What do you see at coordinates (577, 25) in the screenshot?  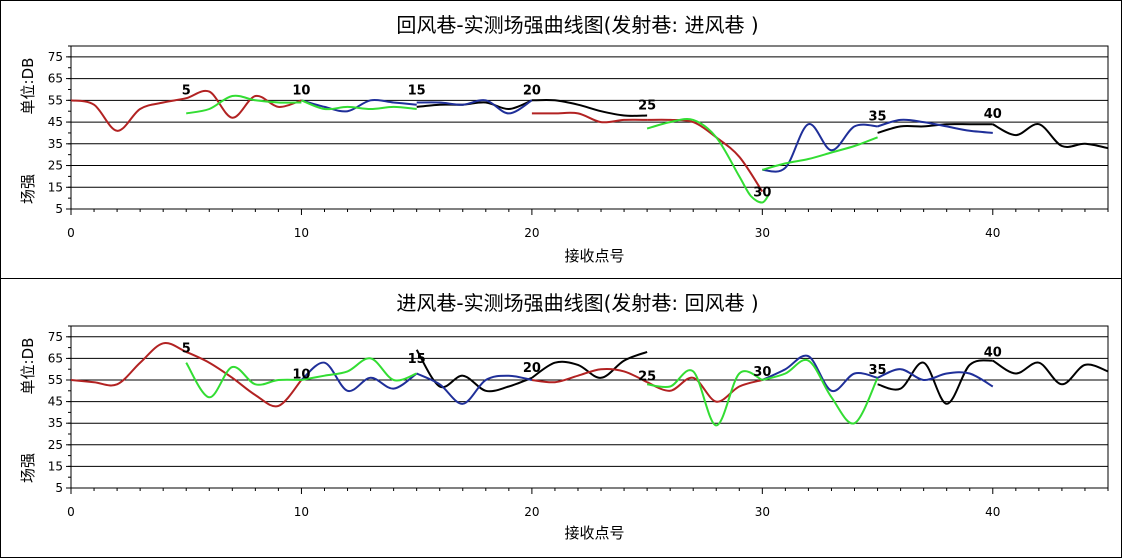 I see `chart-title: 回风巷-实测场强曲线图(发射巷: 进风巷 )` at bounding box center [577, 25].